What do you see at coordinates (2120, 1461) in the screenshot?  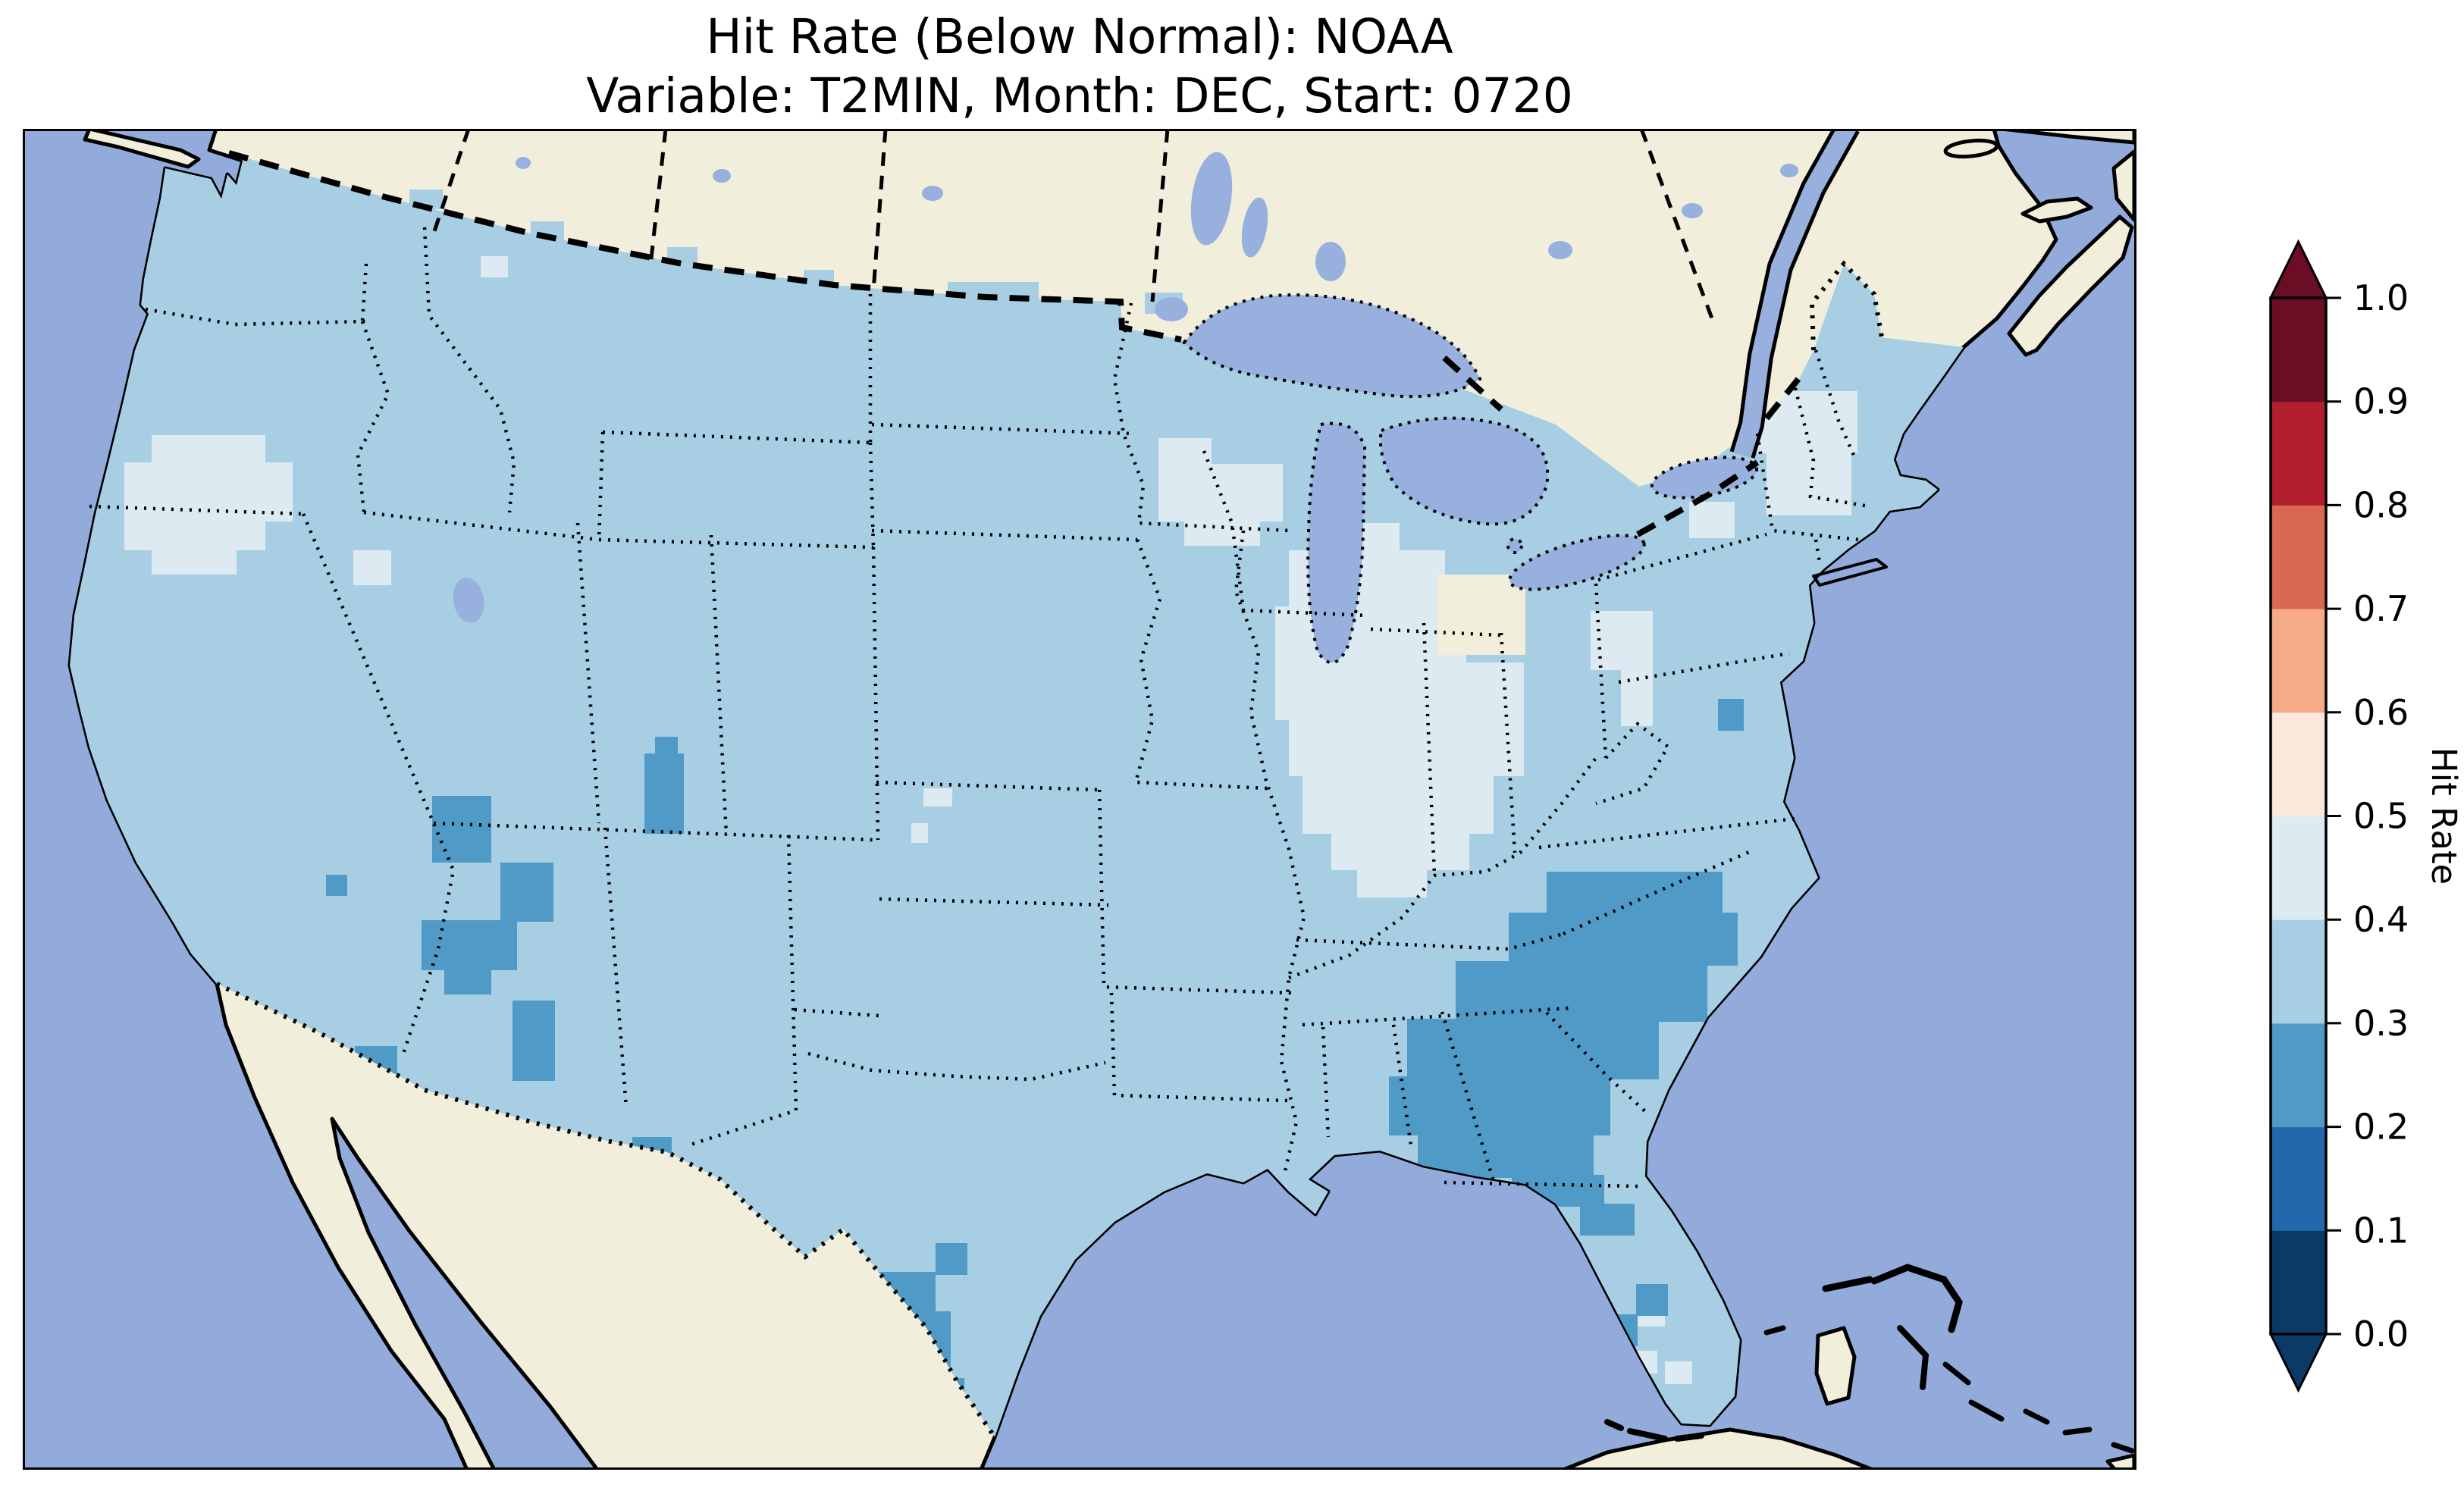 I see `hispaniola-corner` at bounding box center [2120, 1461].